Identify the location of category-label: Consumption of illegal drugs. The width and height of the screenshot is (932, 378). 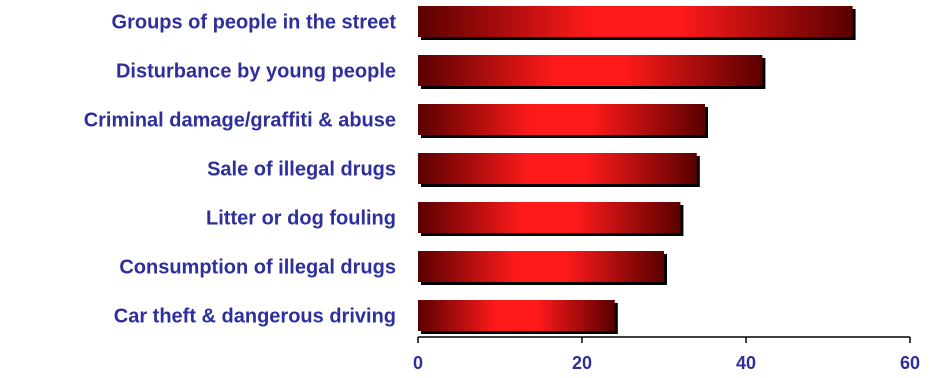
(257, 268).